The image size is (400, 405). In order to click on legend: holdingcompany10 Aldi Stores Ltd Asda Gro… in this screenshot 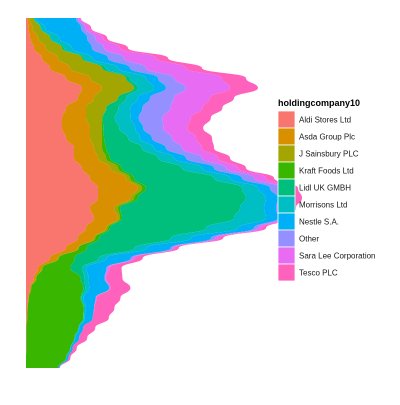, I will do `click(326, 190)`.